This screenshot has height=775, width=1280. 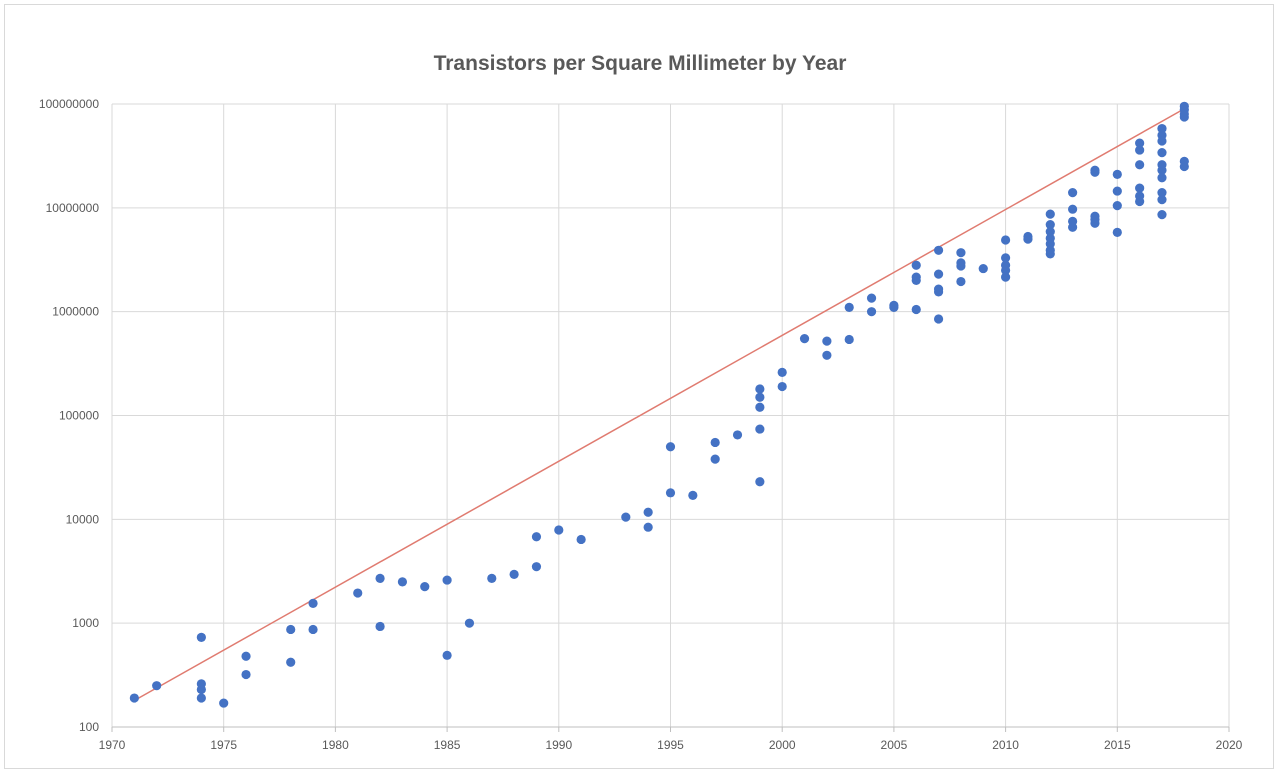 What do you see at coordinates (670, 745) in the screenshot?
I see `x-tick-label: 1995` at bounding box center [670, 745].